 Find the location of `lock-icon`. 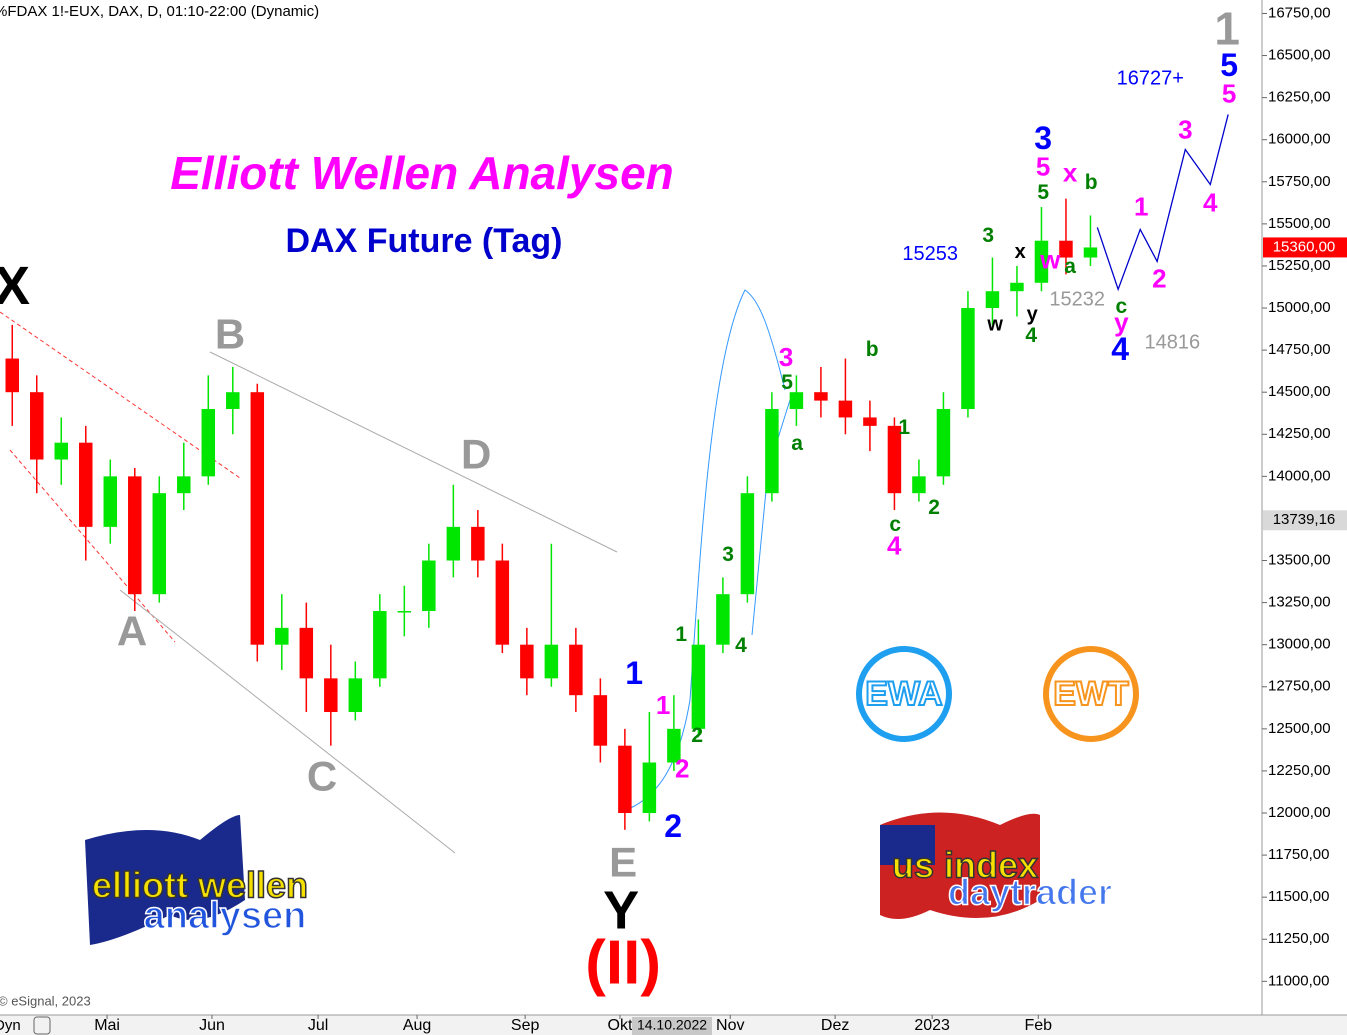

lock-icon is located at coordinates (42, 1025).